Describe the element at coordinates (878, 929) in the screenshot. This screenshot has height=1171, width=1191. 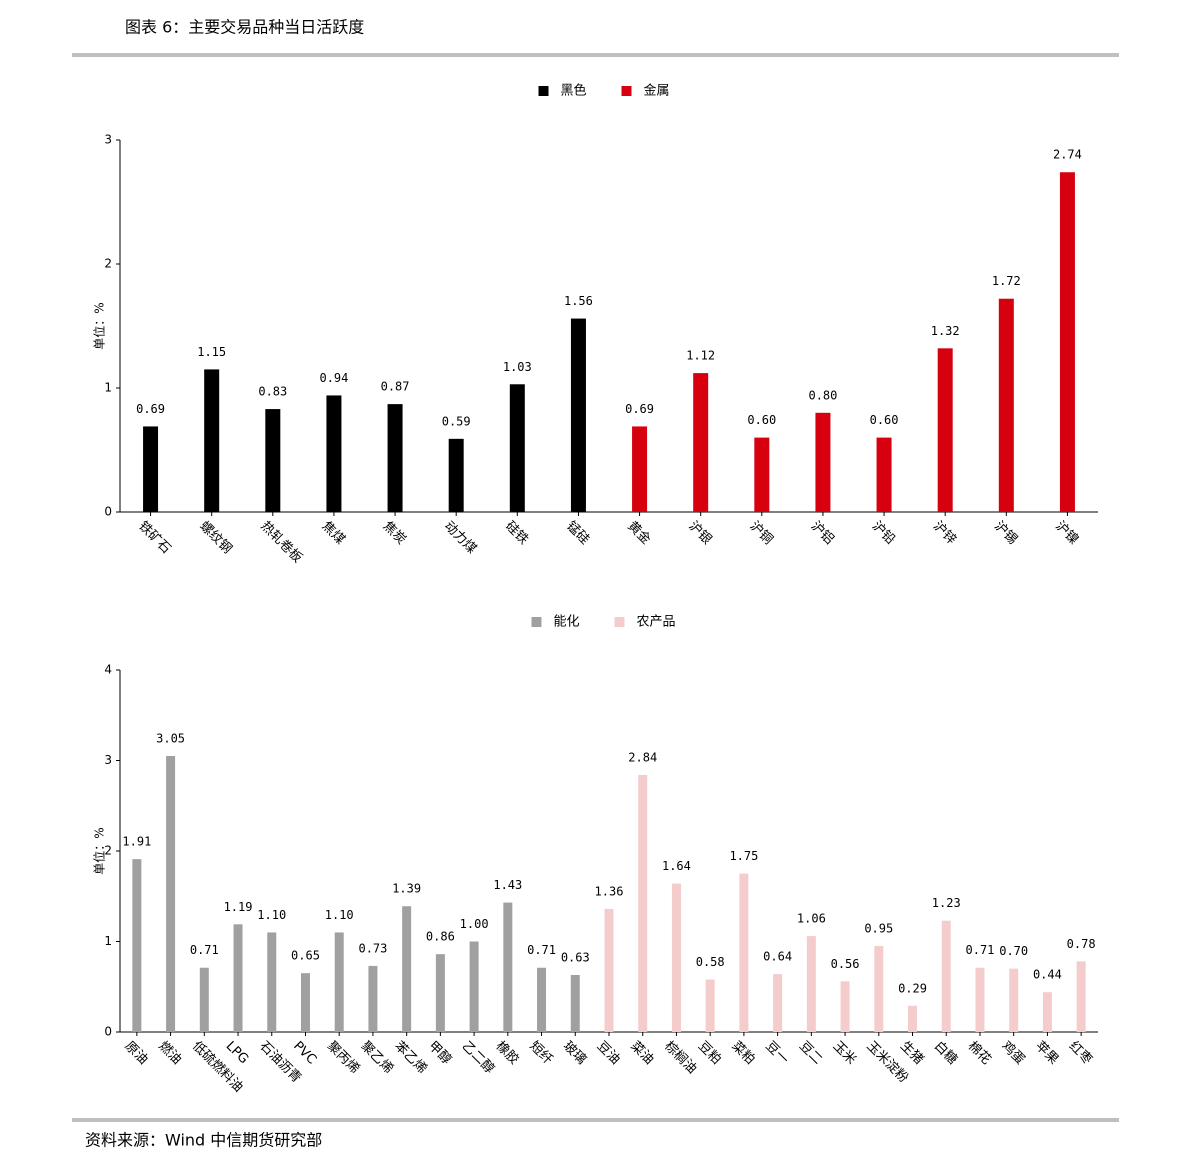
I see `value-label: 0.95` at that location.